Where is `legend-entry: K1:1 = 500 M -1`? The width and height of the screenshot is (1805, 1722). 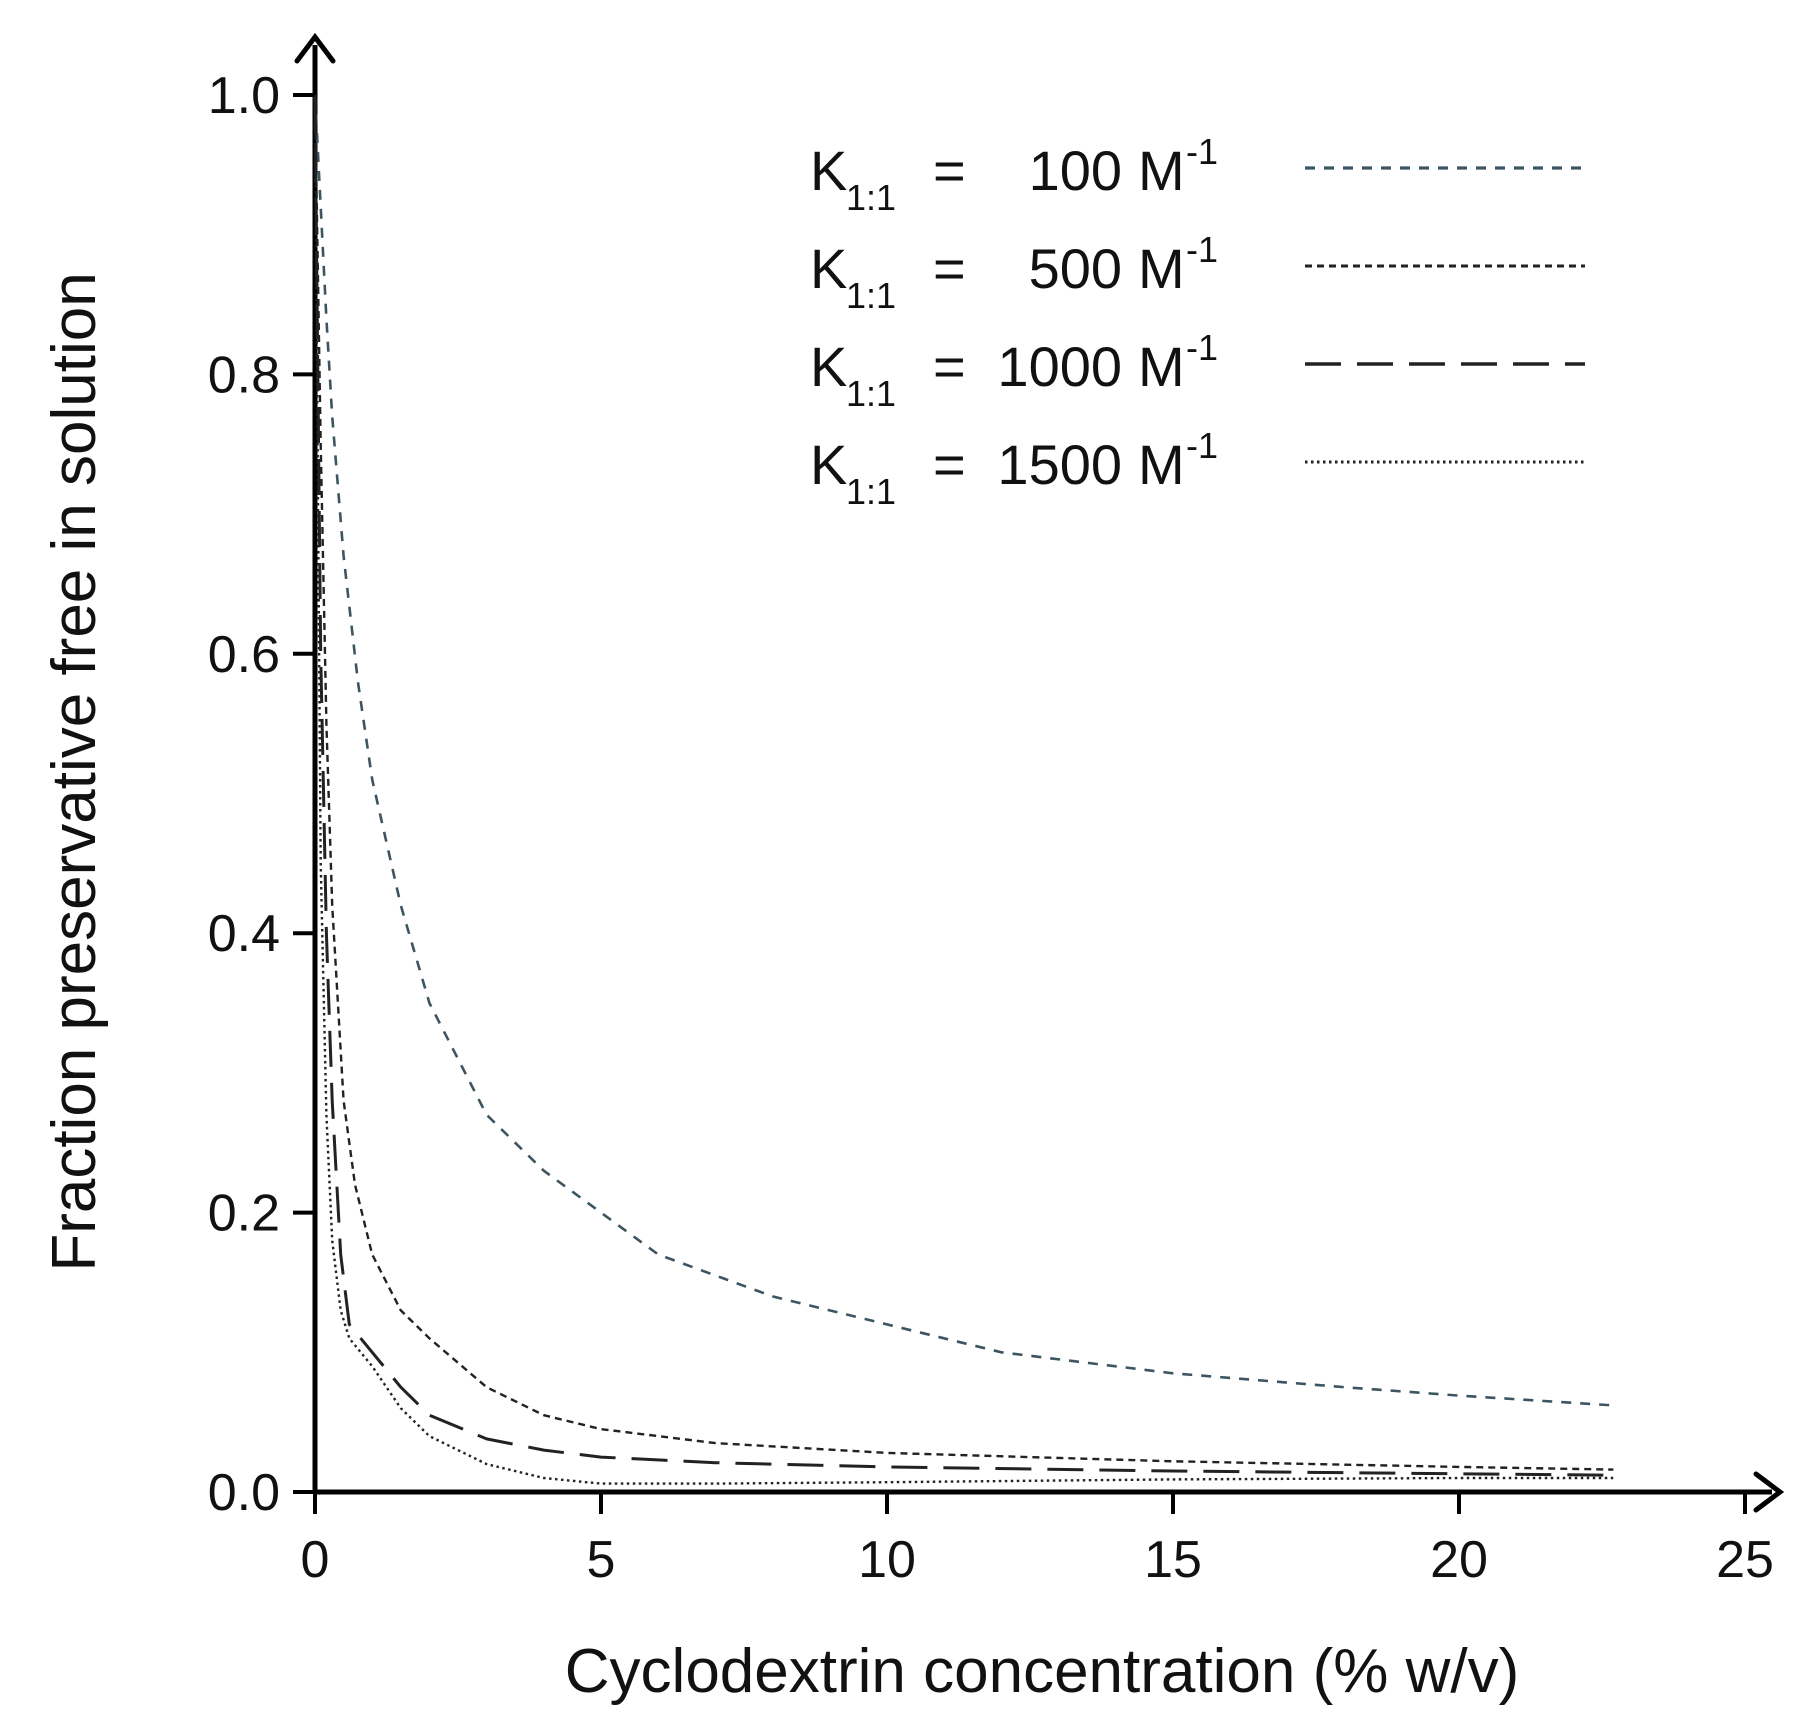
legend-entry: K1:1 = 500 M -1 is located at coordinates (1197, 272).